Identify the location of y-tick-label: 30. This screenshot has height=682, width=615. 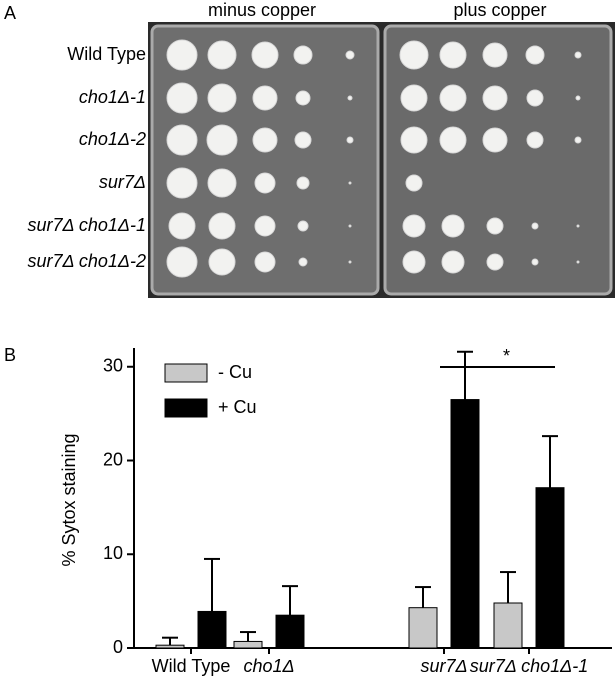
(113, 366).